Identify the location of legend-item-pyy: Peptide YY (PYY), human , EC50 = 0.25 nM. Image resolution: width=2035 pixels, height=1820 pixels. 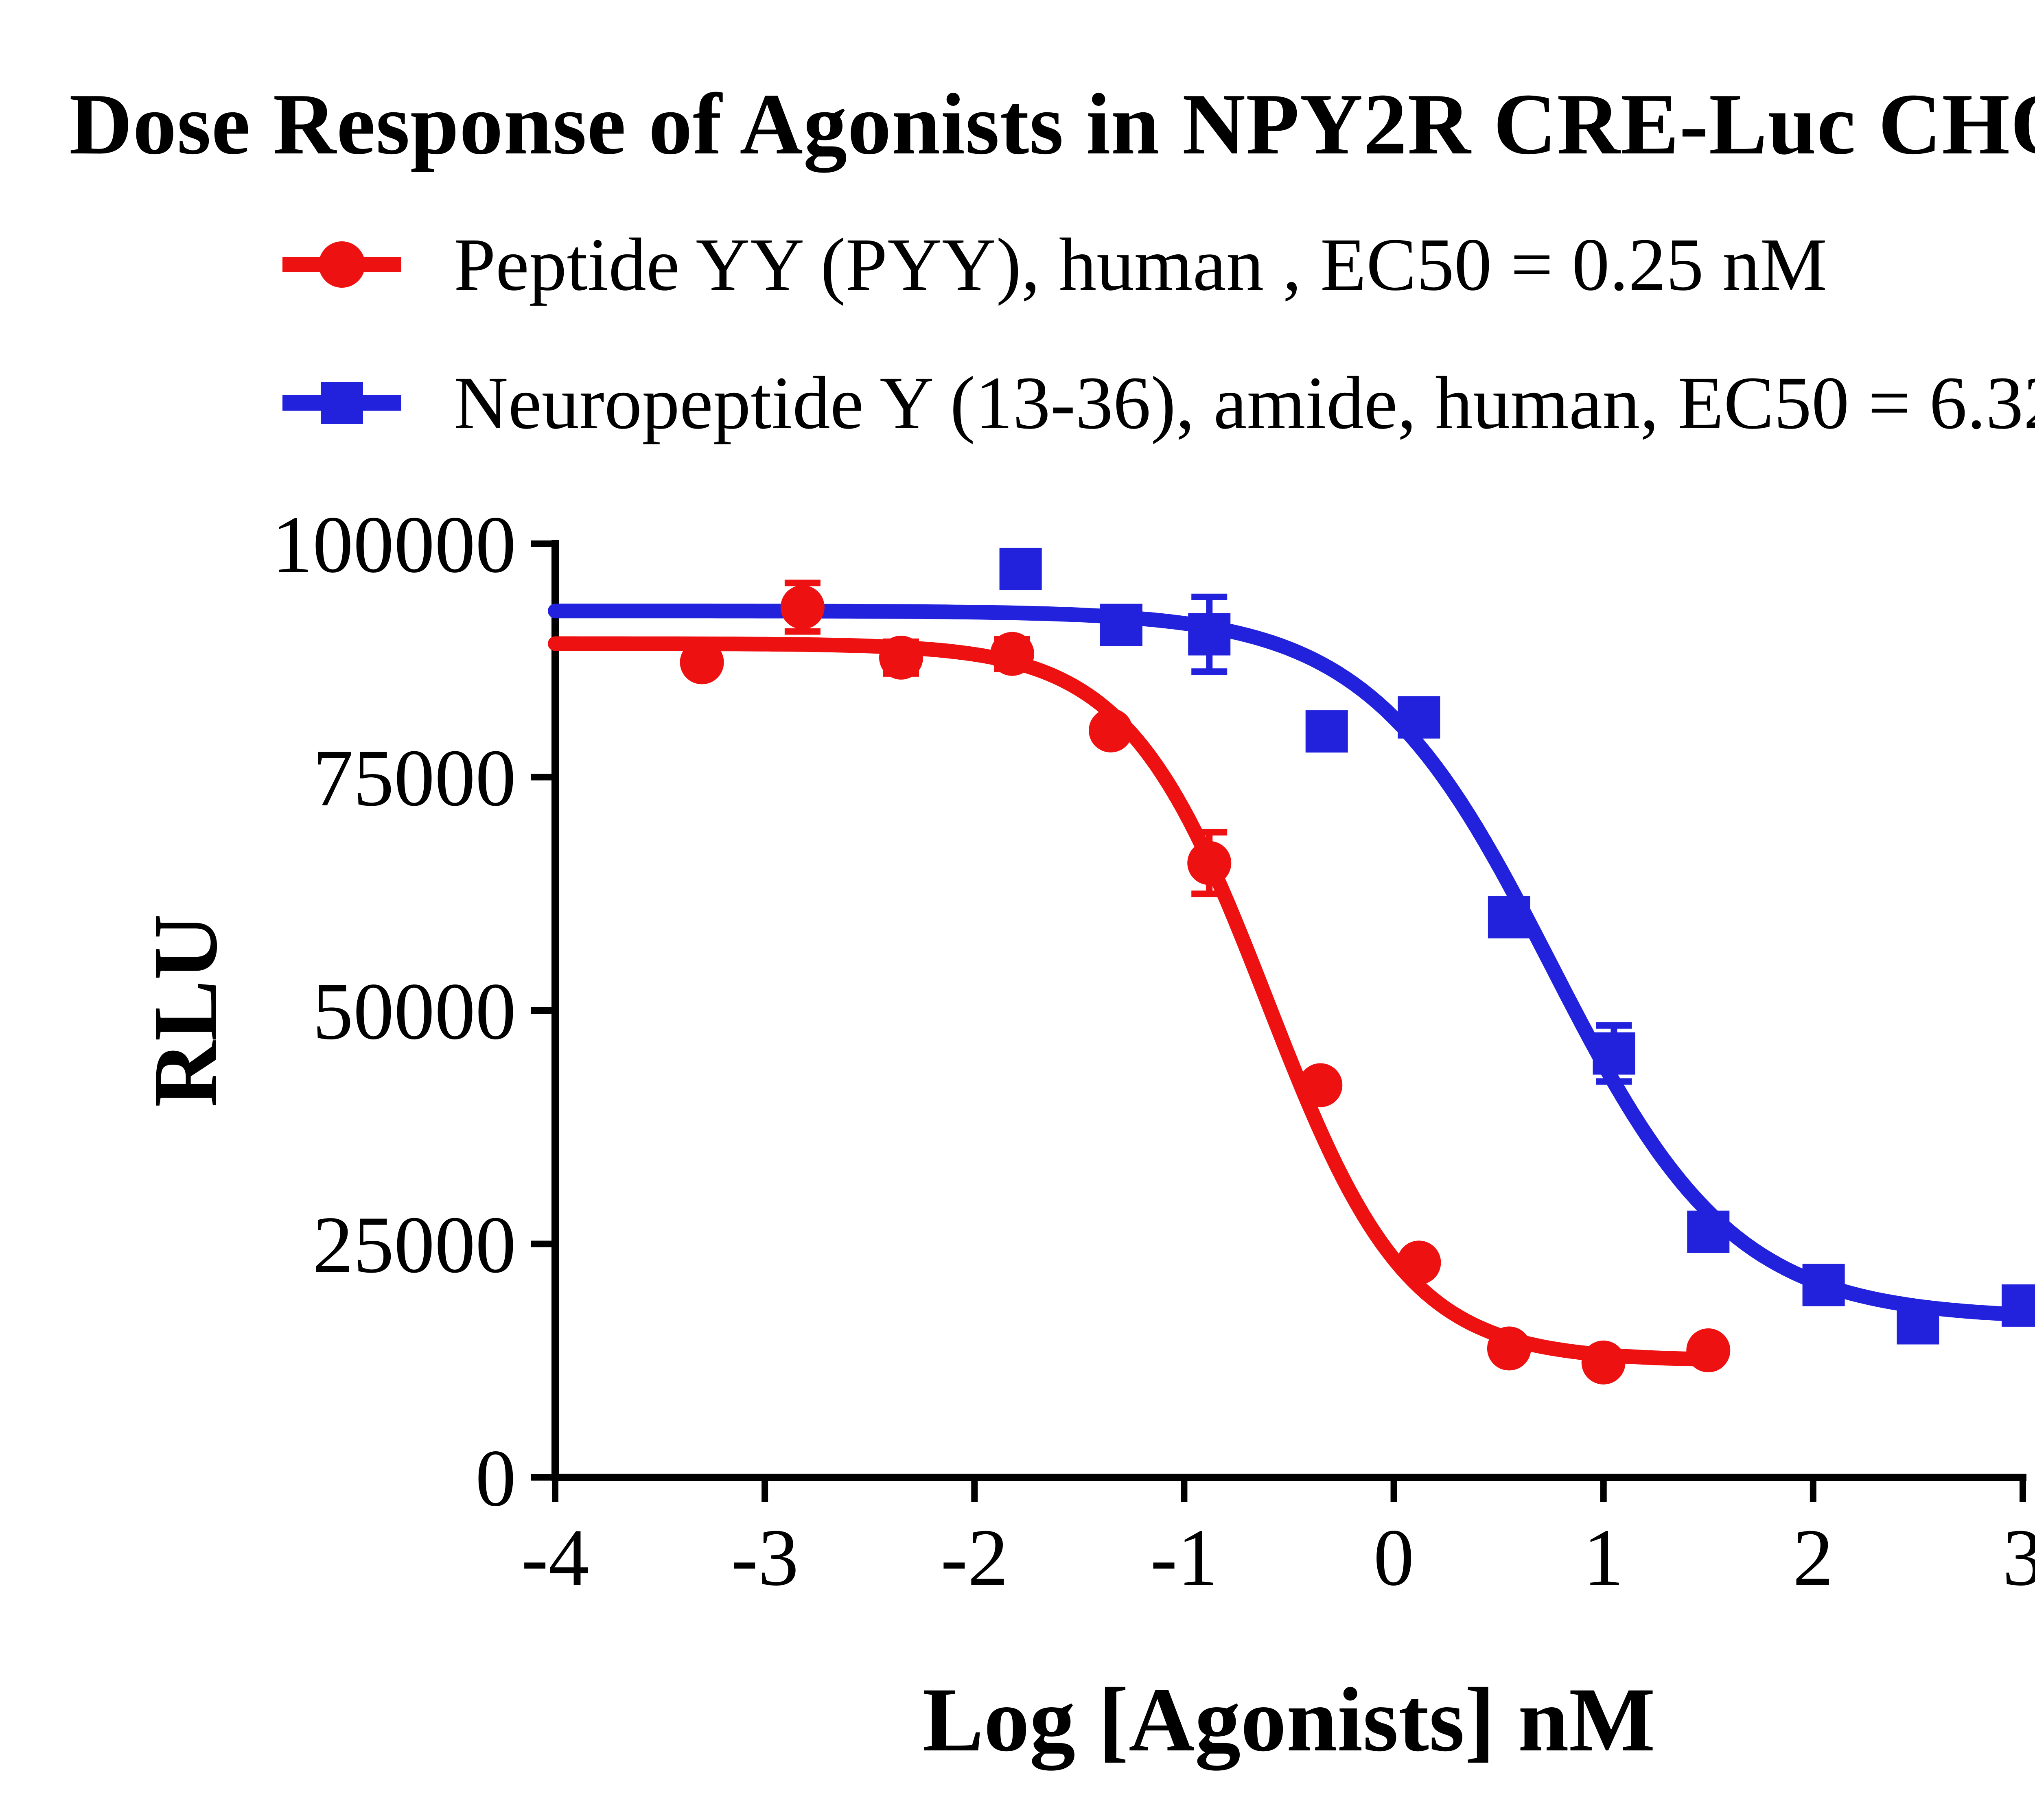
(1158, 264).